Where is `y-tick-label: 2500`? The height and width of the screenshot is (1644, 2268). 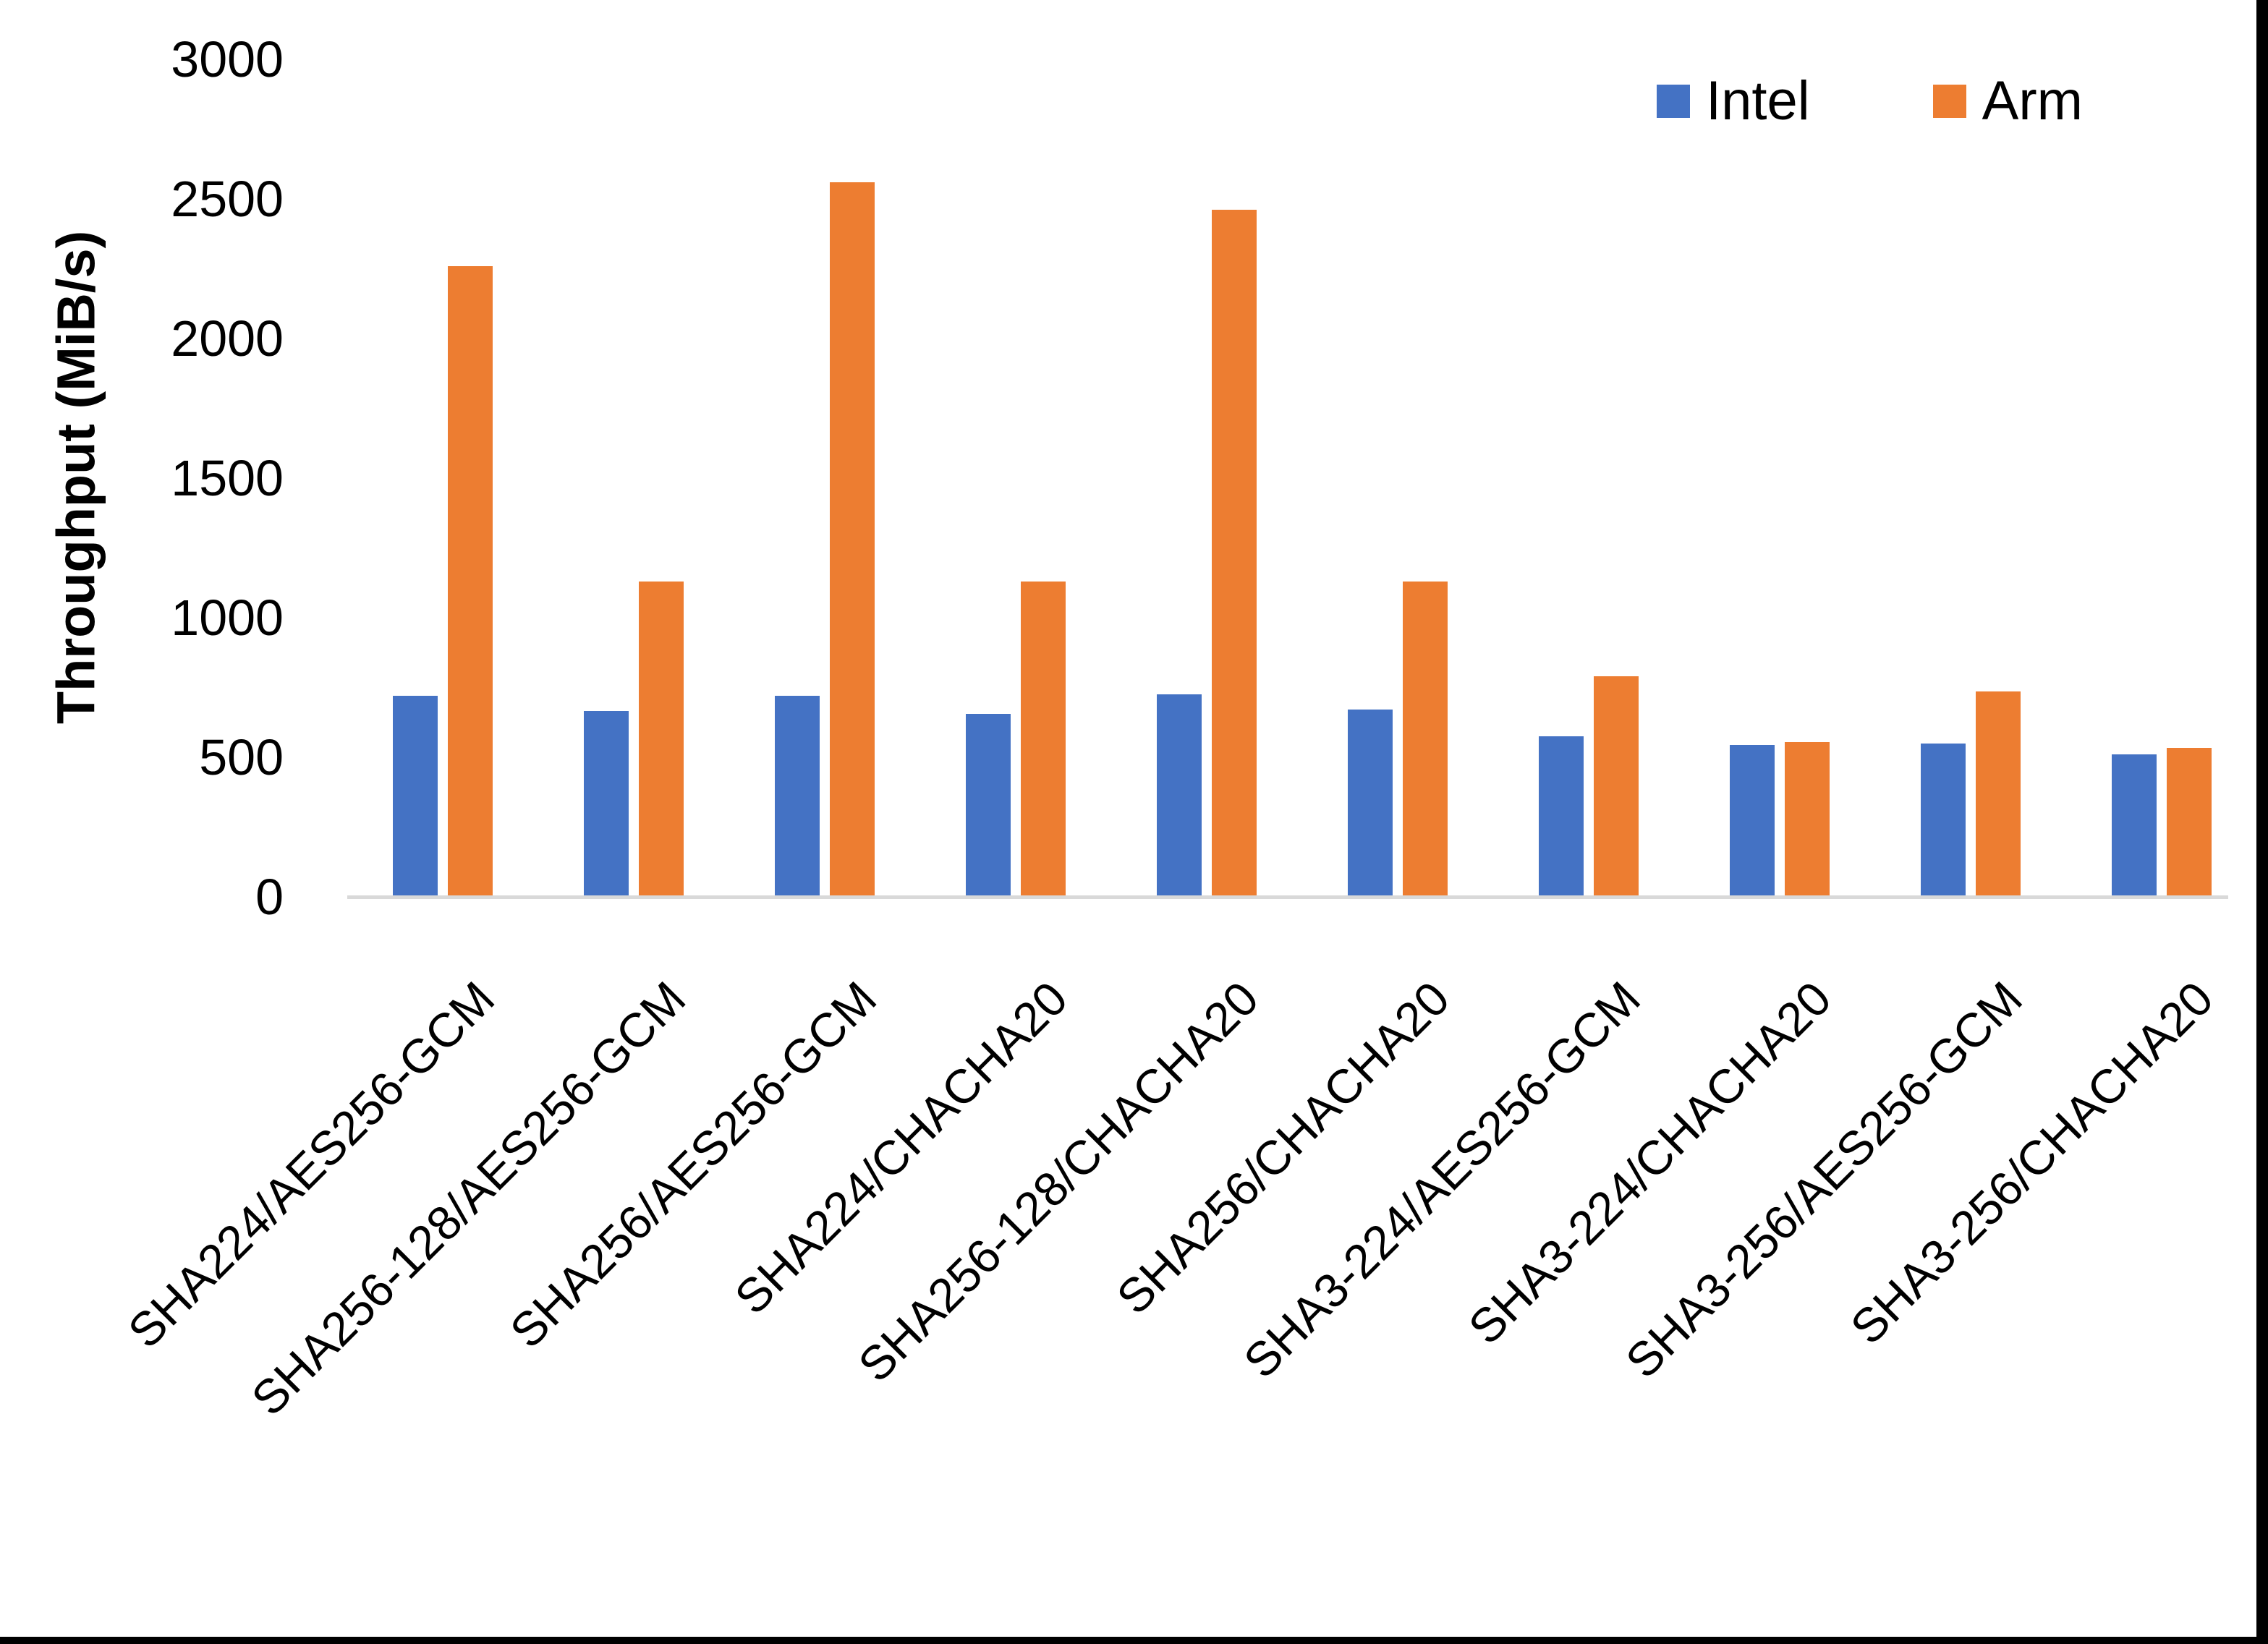 y-tick-label: 2500 is located at coordinates (227, 199).